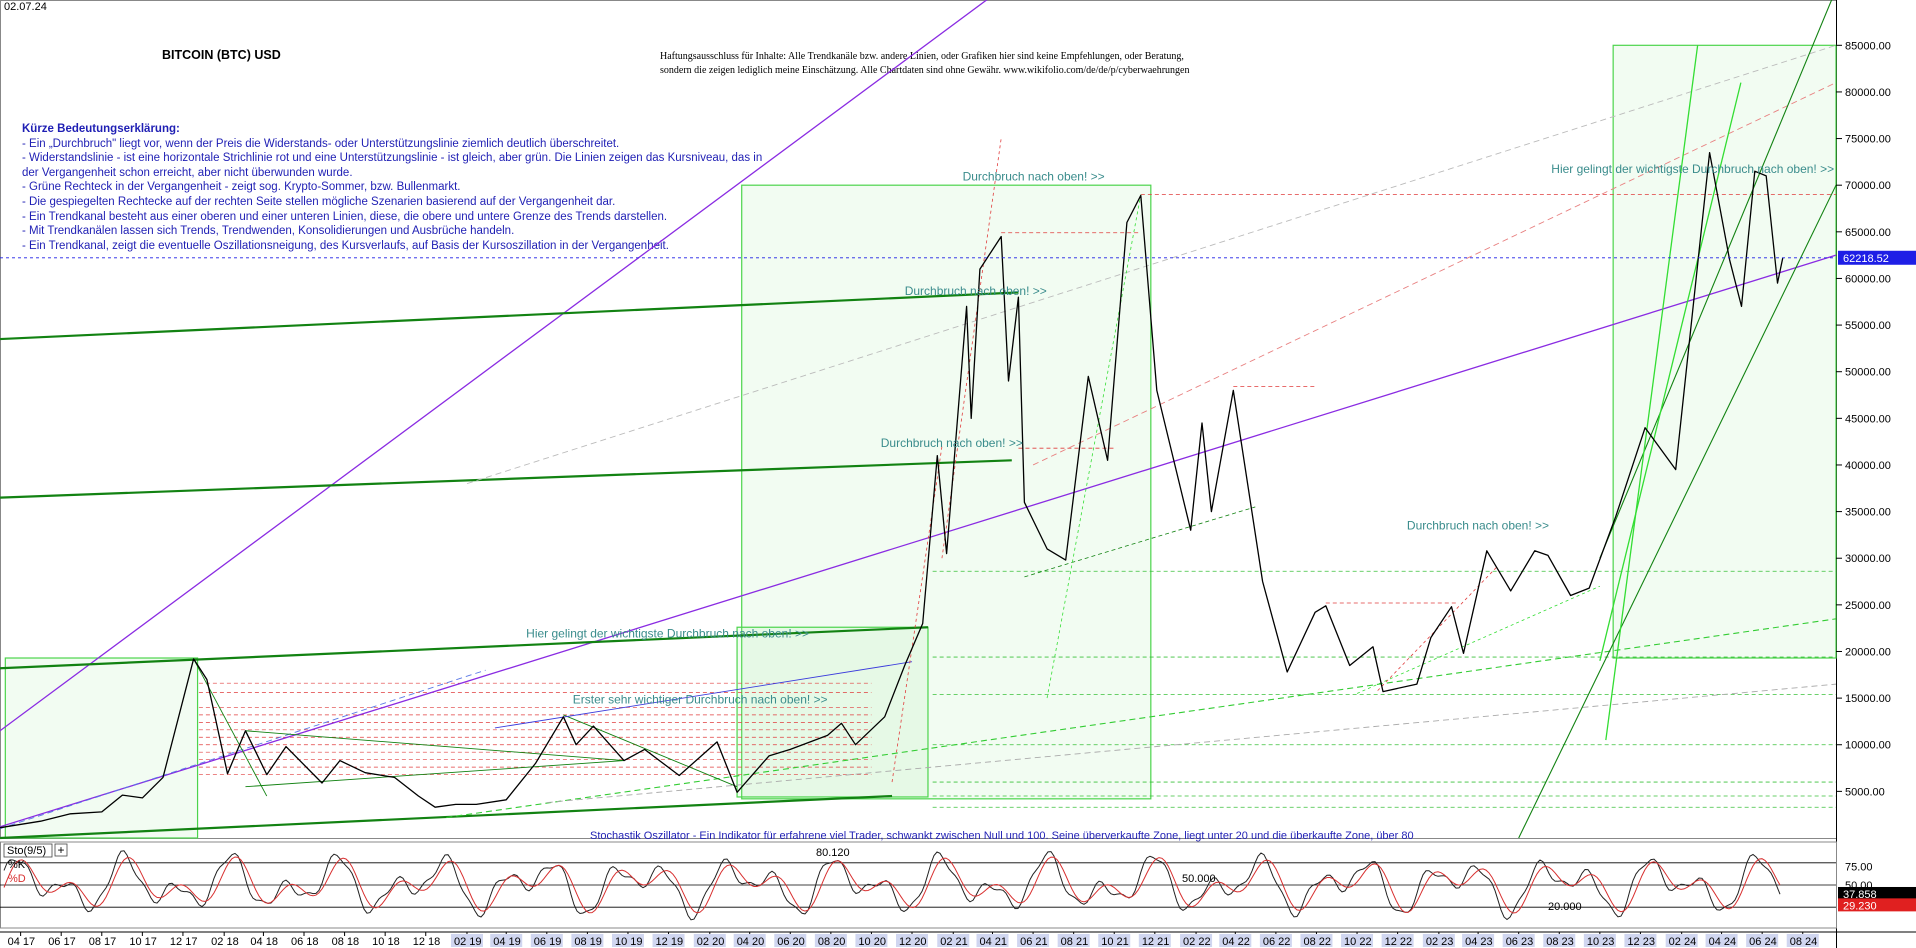 The width and height of the screenshot is (1916, 948). Describe the element at coordinates (833, 853) in the screenshot. I see `oscillator-annot-80: 80.120` at that location.